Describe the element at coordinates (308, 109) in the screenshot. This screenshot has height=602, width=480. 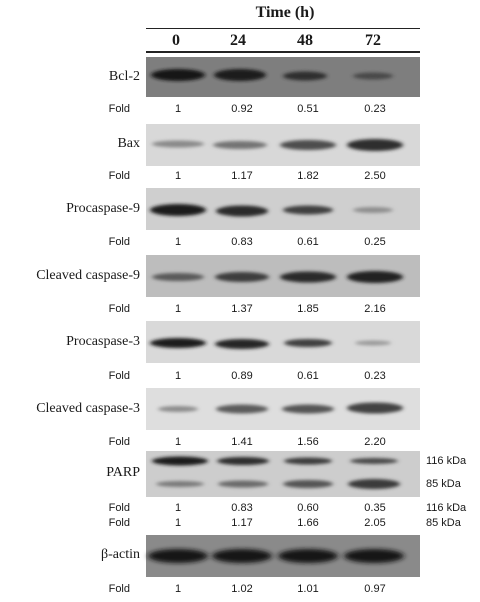
I see `fold-value: 0.51` at that location.